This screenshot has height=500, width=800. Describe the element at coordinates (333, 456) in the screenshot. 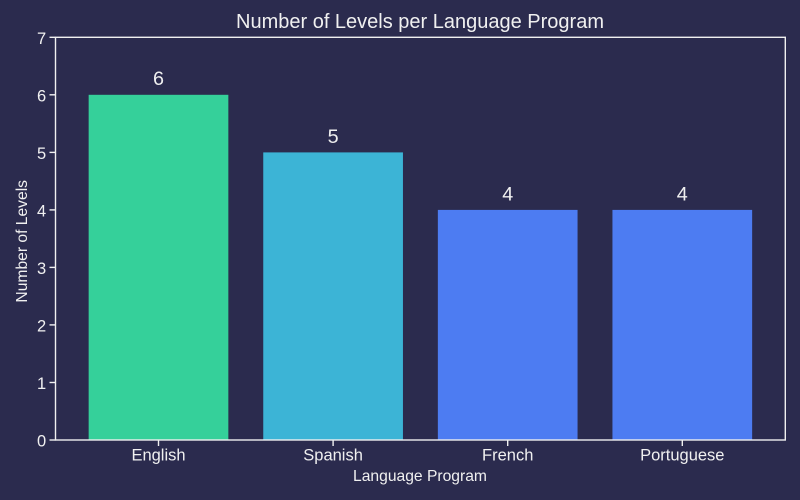

I see `svg-text: Spanish` at that location.